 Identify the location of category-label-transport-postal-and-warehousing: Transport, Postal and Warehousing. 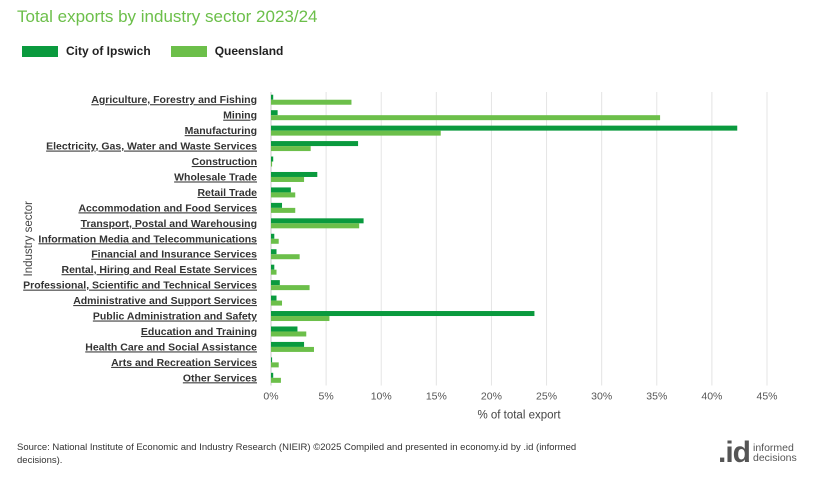
(169, 224).